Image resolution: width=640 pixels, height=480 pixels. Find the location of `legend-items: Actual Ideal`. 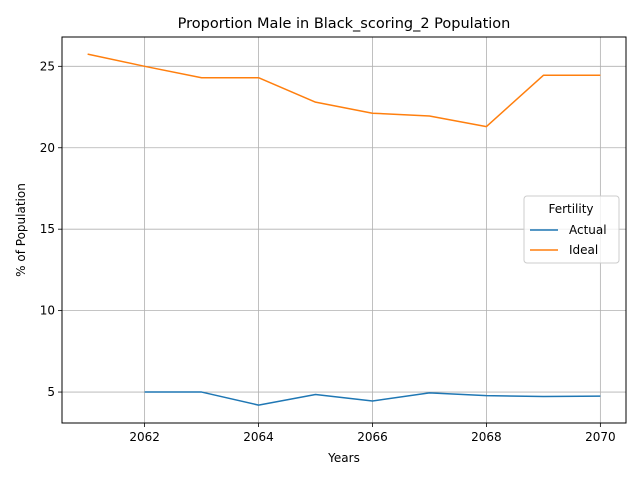

legend-items: Actual Ideal is located at coordinates (568, 240).